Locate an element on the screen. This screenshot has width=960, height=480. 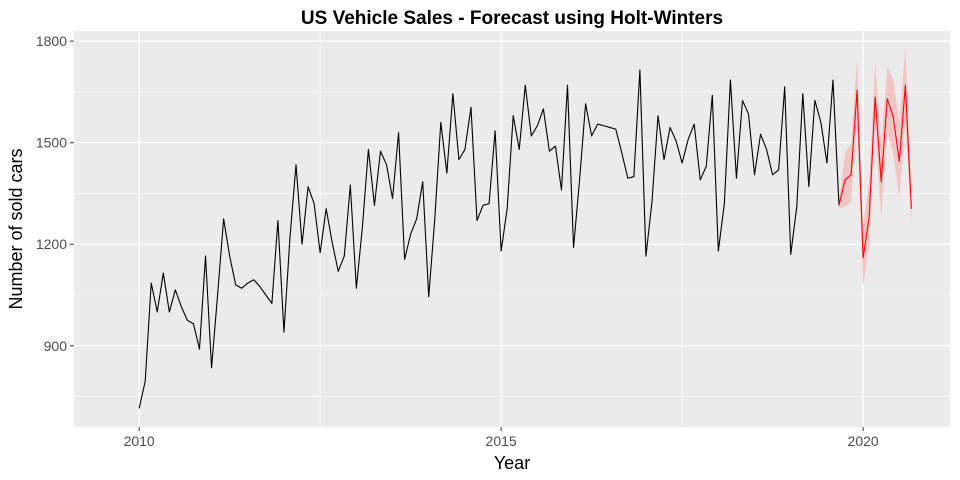
x-tick-label: 2020 is located at coordinates (863, 441).